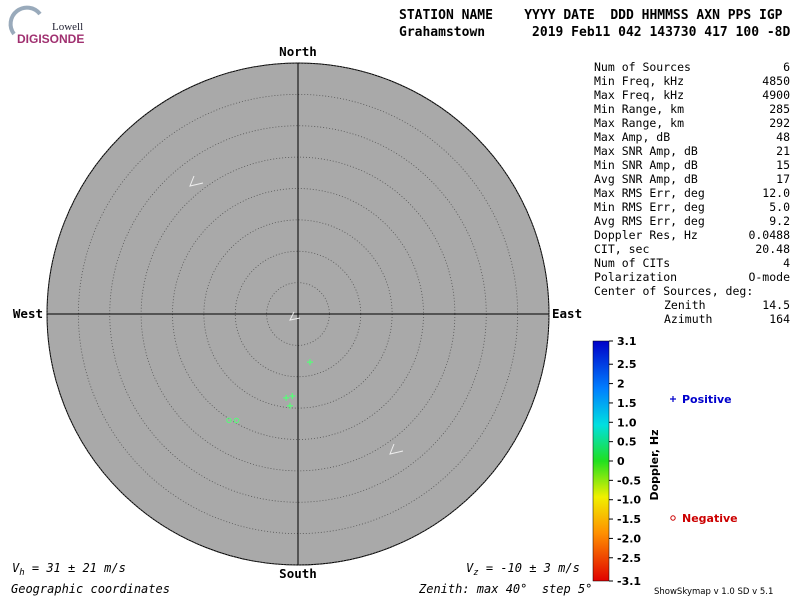  Describe the element at coordinates (627, 422) in the screenshot. I see `colorbar-tick-label: 1.0` at that location.